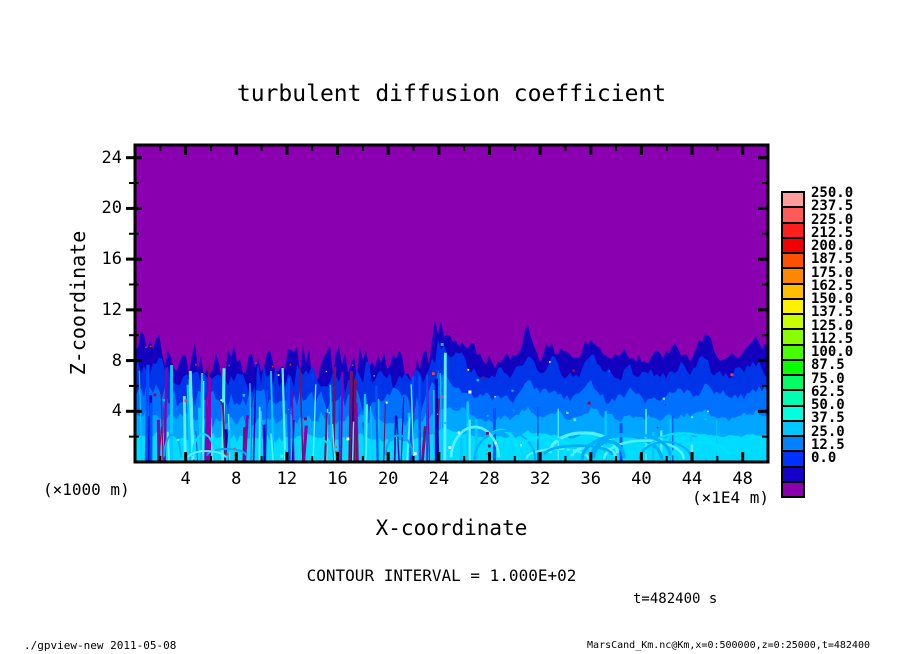  What do you see at coordinates (832, 246) in the screenshot?
I see `colorbar-tick-label: 200.0` at bounding box center [832, 246].